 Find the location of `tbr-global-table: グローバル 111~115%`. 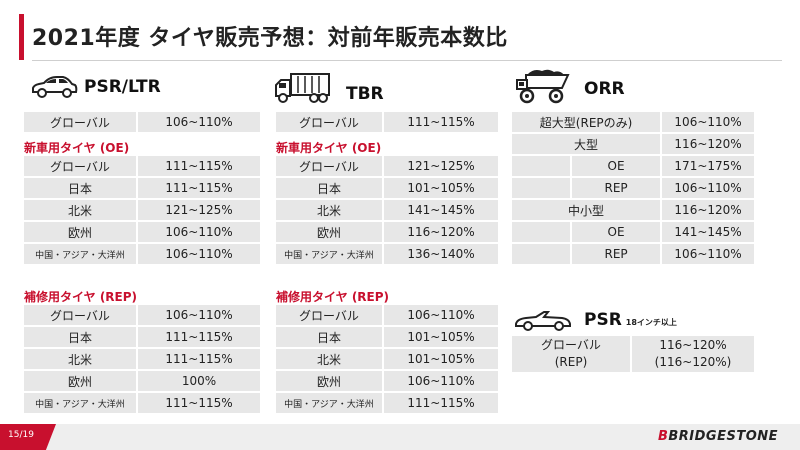

tbr-global-table: グローバル 111~115% is located at coordinates (387, 122).